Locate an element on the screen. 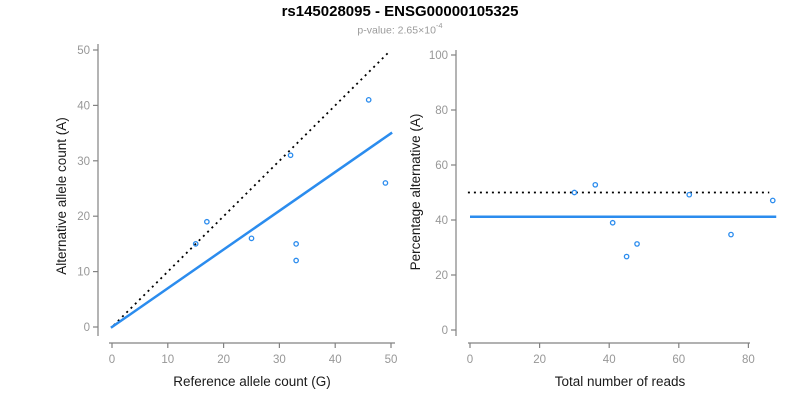 The height and width of the screenshot is (400, 800). y-axis-title: Alternative allele count (A) is located at coordinates (61, 196).